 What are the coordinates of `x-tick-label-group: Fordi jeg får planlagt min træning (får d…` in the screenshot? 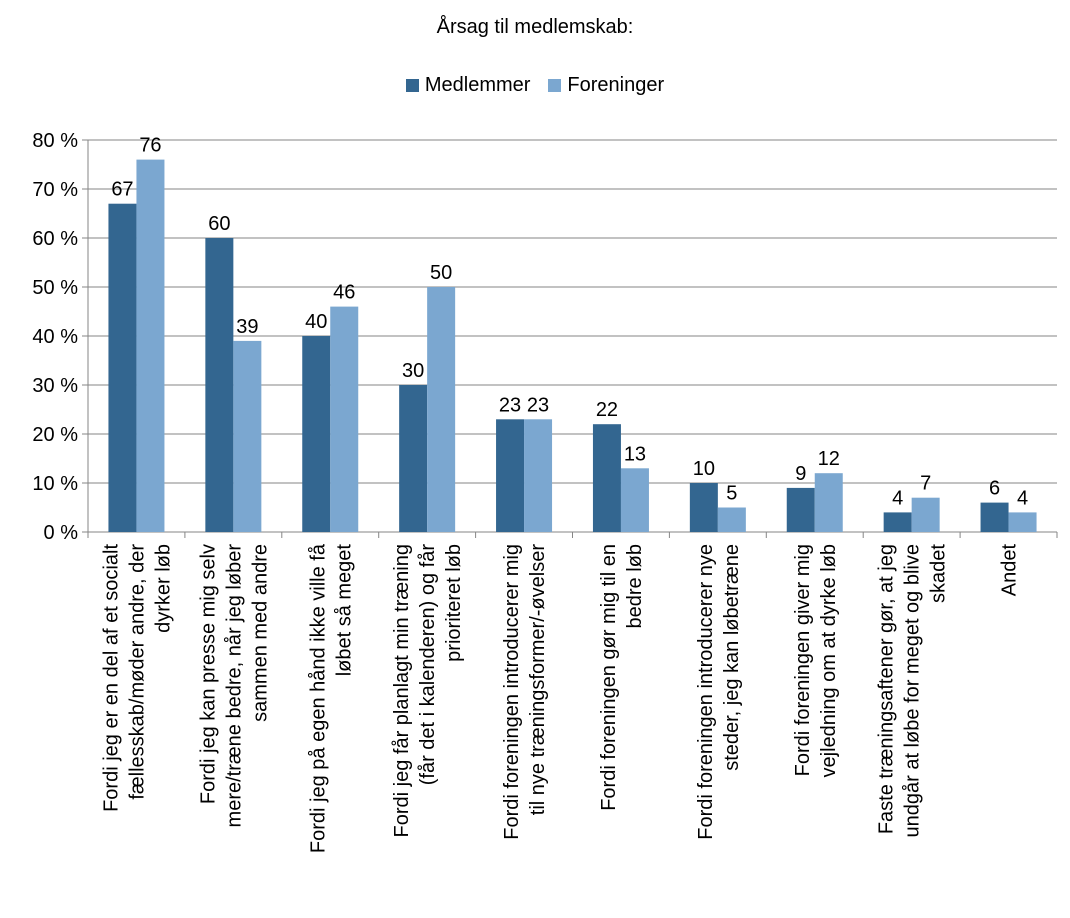 It's located at (428, 691).